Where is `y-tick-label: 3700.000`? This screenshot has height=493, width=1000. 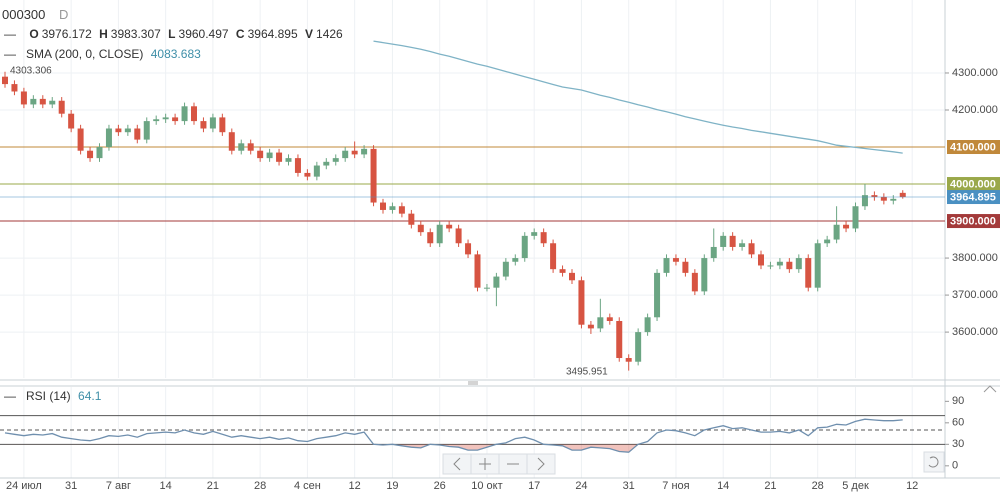 y-tick-label: 3700.000 is located at coordinates (975, 295).